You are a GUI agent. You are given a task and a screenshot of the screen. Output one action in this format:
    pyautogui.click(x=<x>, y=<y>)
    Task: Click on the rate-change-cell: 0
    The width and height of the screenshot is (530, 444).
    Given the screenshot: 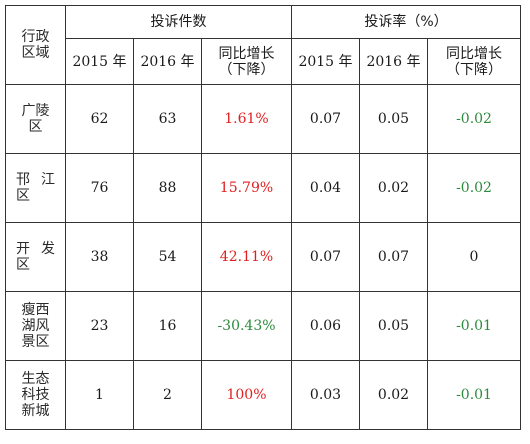 What is the action you would take?
    pyautogui.click(x=474, y=257)
    